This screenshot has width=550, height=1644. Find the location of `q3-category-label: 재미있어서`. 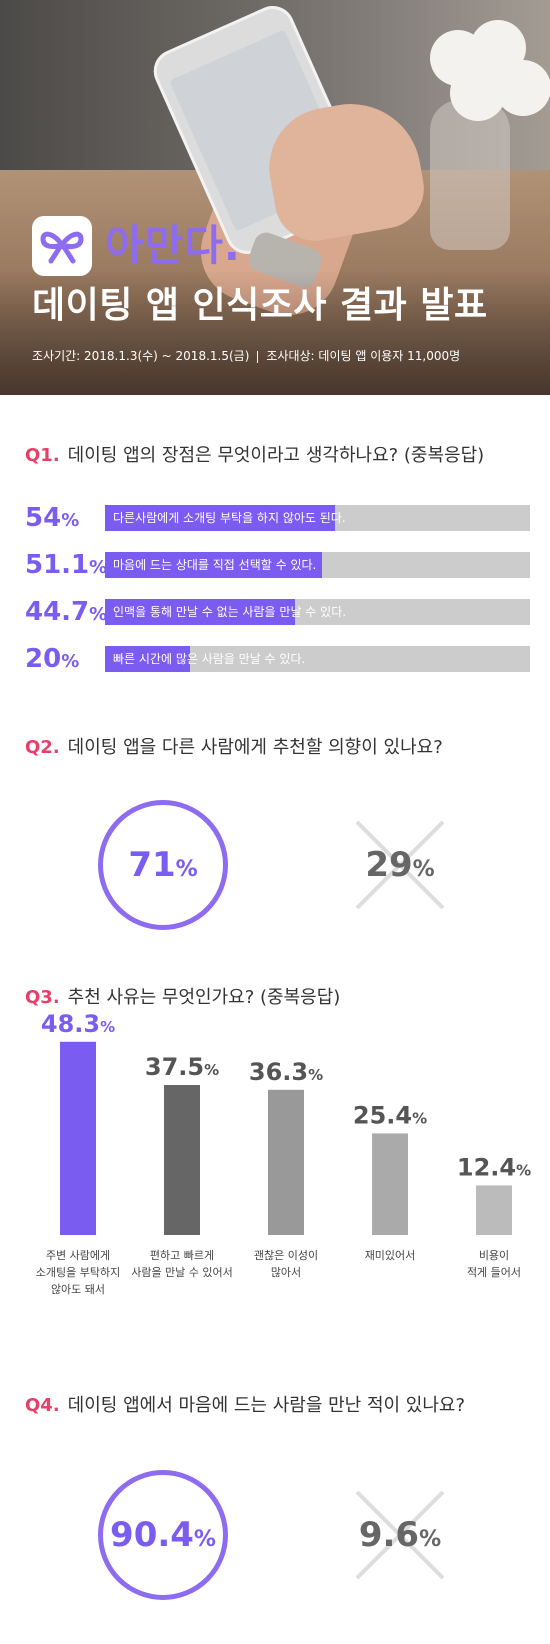

q3-category-label: 재미있어서 is located at coordinates (390, 1255).